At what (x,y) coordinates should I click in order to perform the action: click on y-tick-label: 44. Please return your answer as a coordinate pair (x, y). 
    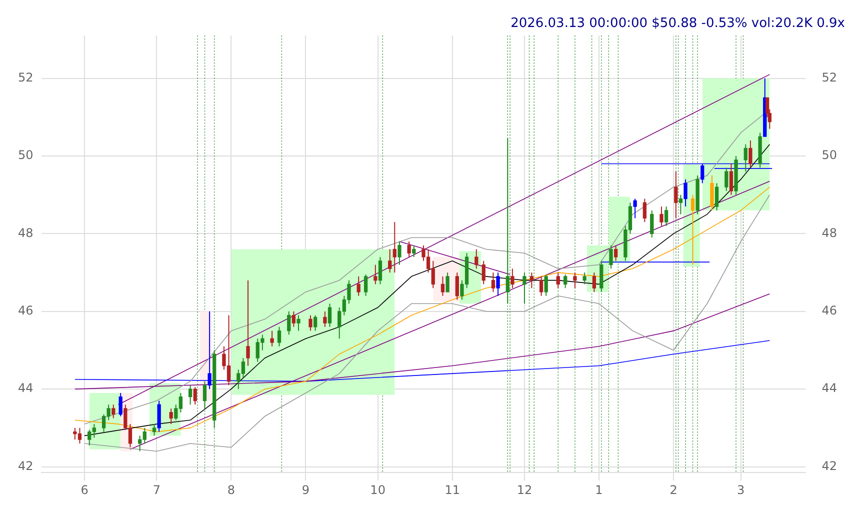
    Looking at the image, I should click on (26, 388).